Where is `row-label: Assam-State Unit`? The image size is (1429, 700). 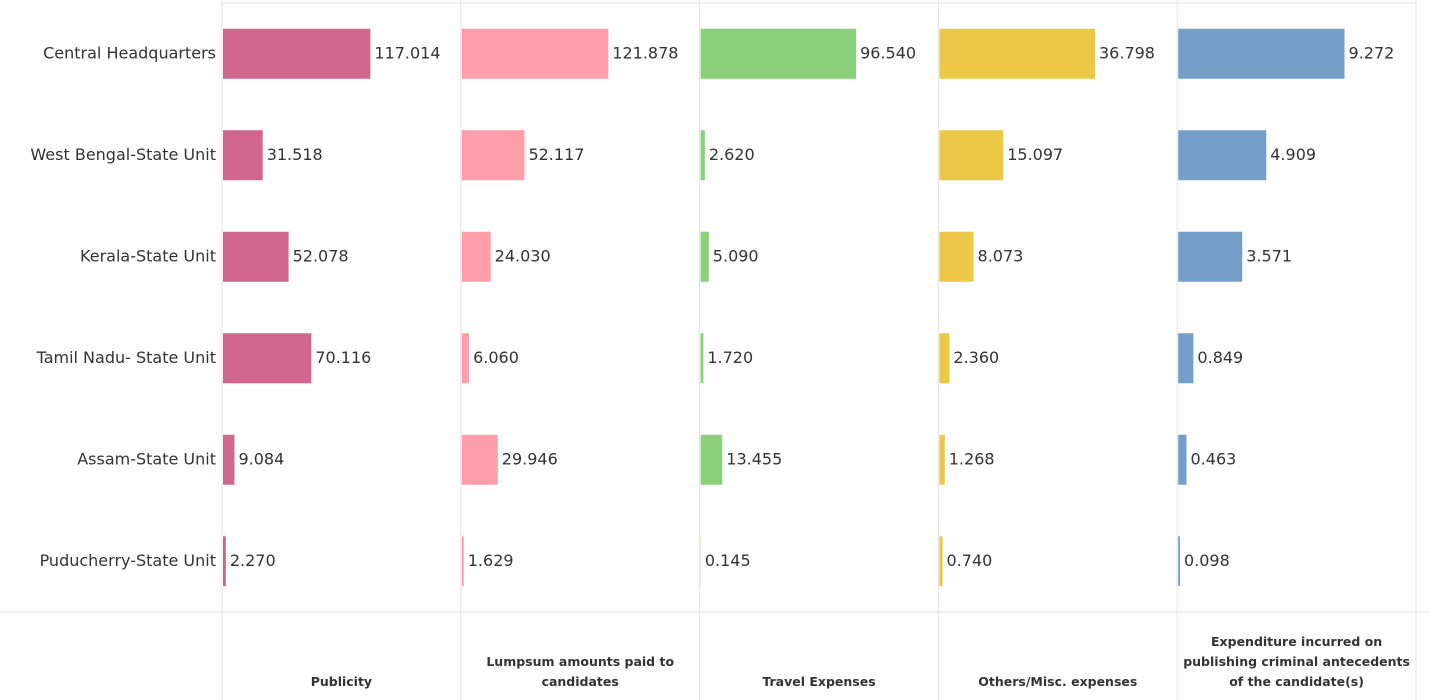 row-label: Assam-State Unit is located at coordinates (146, 458).